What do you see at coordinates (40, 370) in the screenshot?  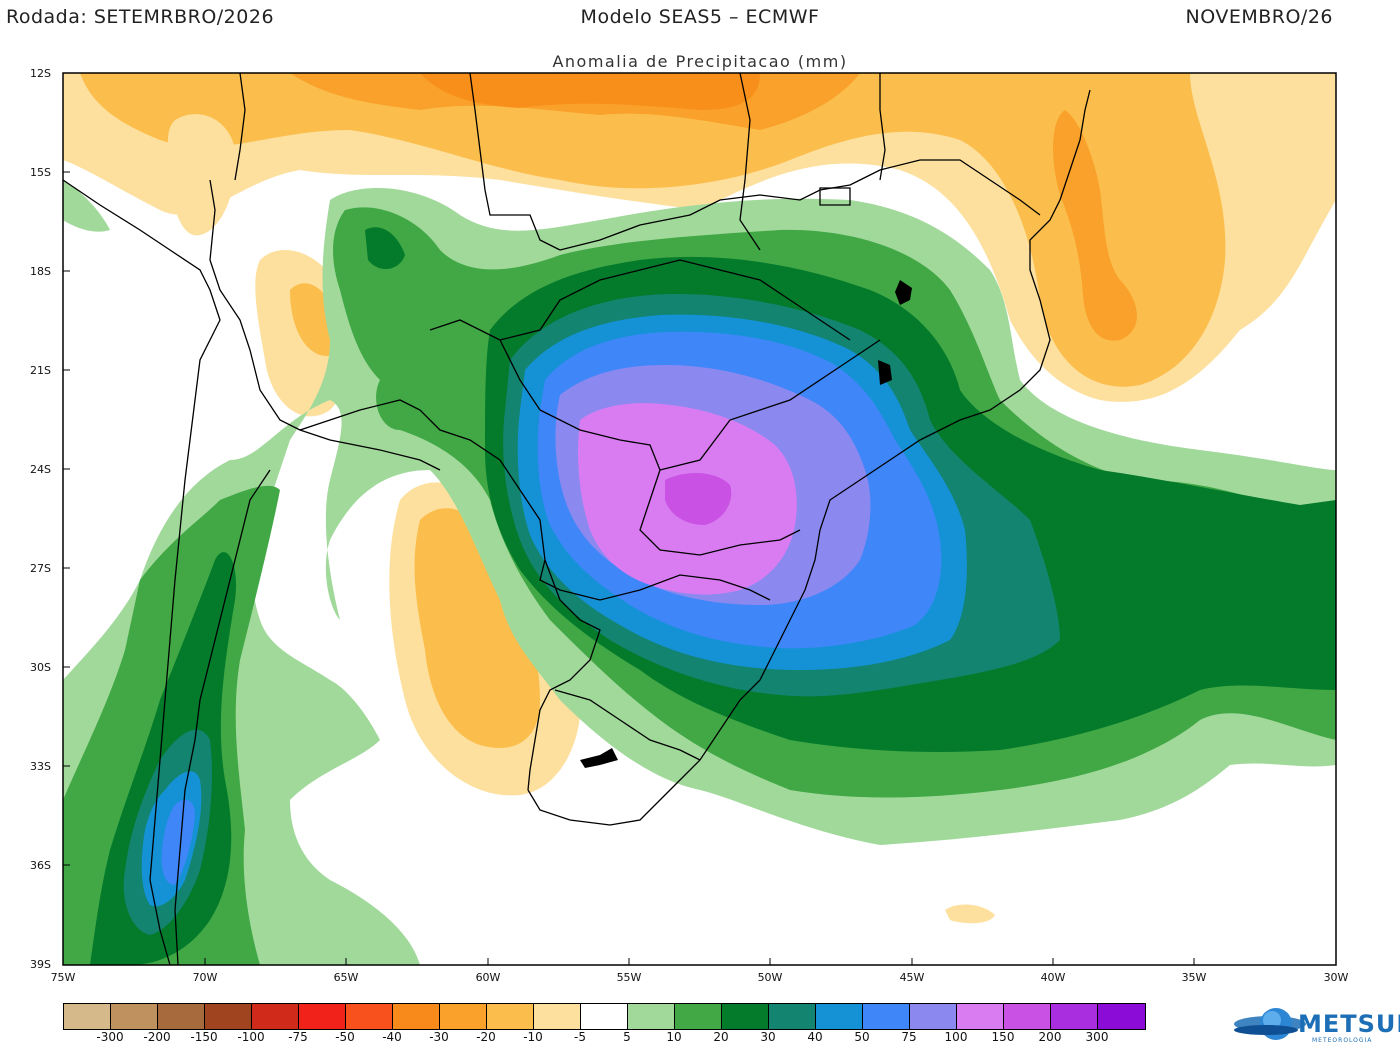 I see `lat-tick: 21S` at bounding box center [40, 370].